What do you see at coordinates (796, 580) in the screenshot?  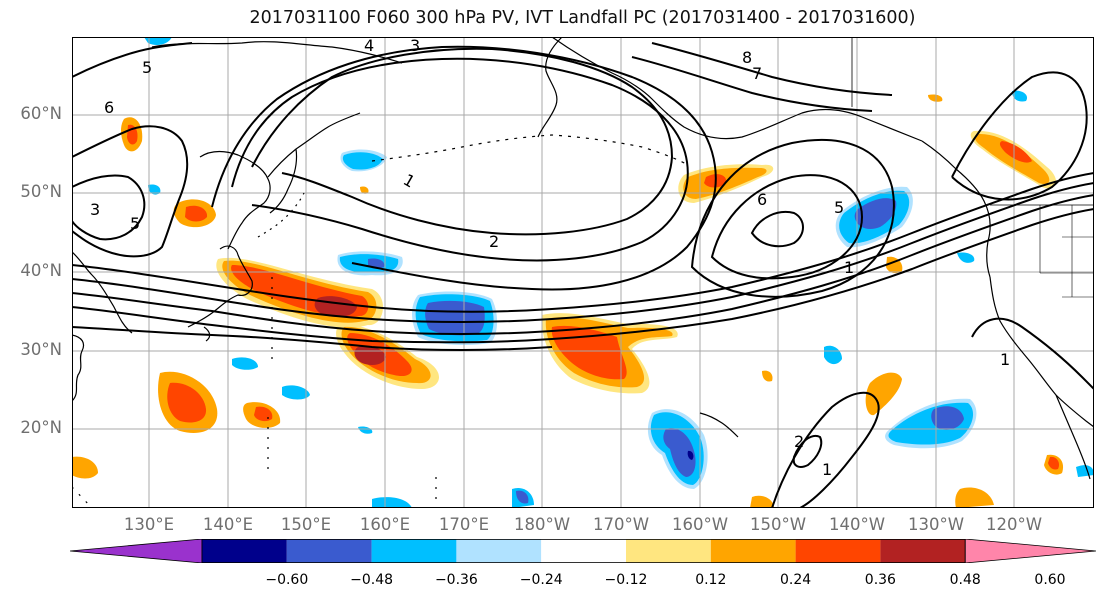 I see `colorbar-tick-label: 0.24` at bounding box center [796, 580].